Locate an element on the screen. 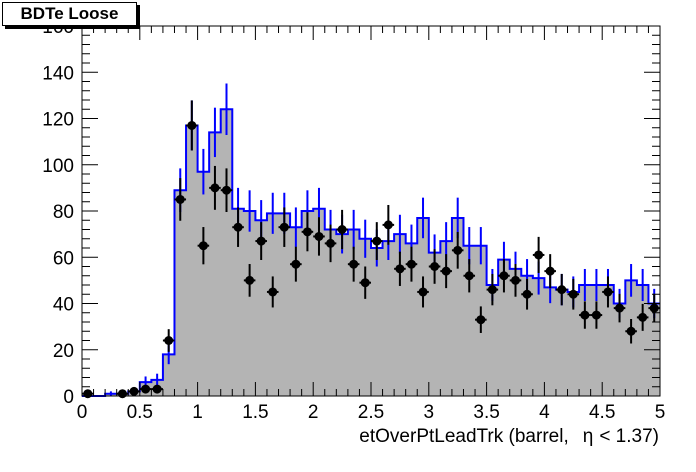  y-tick-label: 100 is located at coordinates (58, 166).